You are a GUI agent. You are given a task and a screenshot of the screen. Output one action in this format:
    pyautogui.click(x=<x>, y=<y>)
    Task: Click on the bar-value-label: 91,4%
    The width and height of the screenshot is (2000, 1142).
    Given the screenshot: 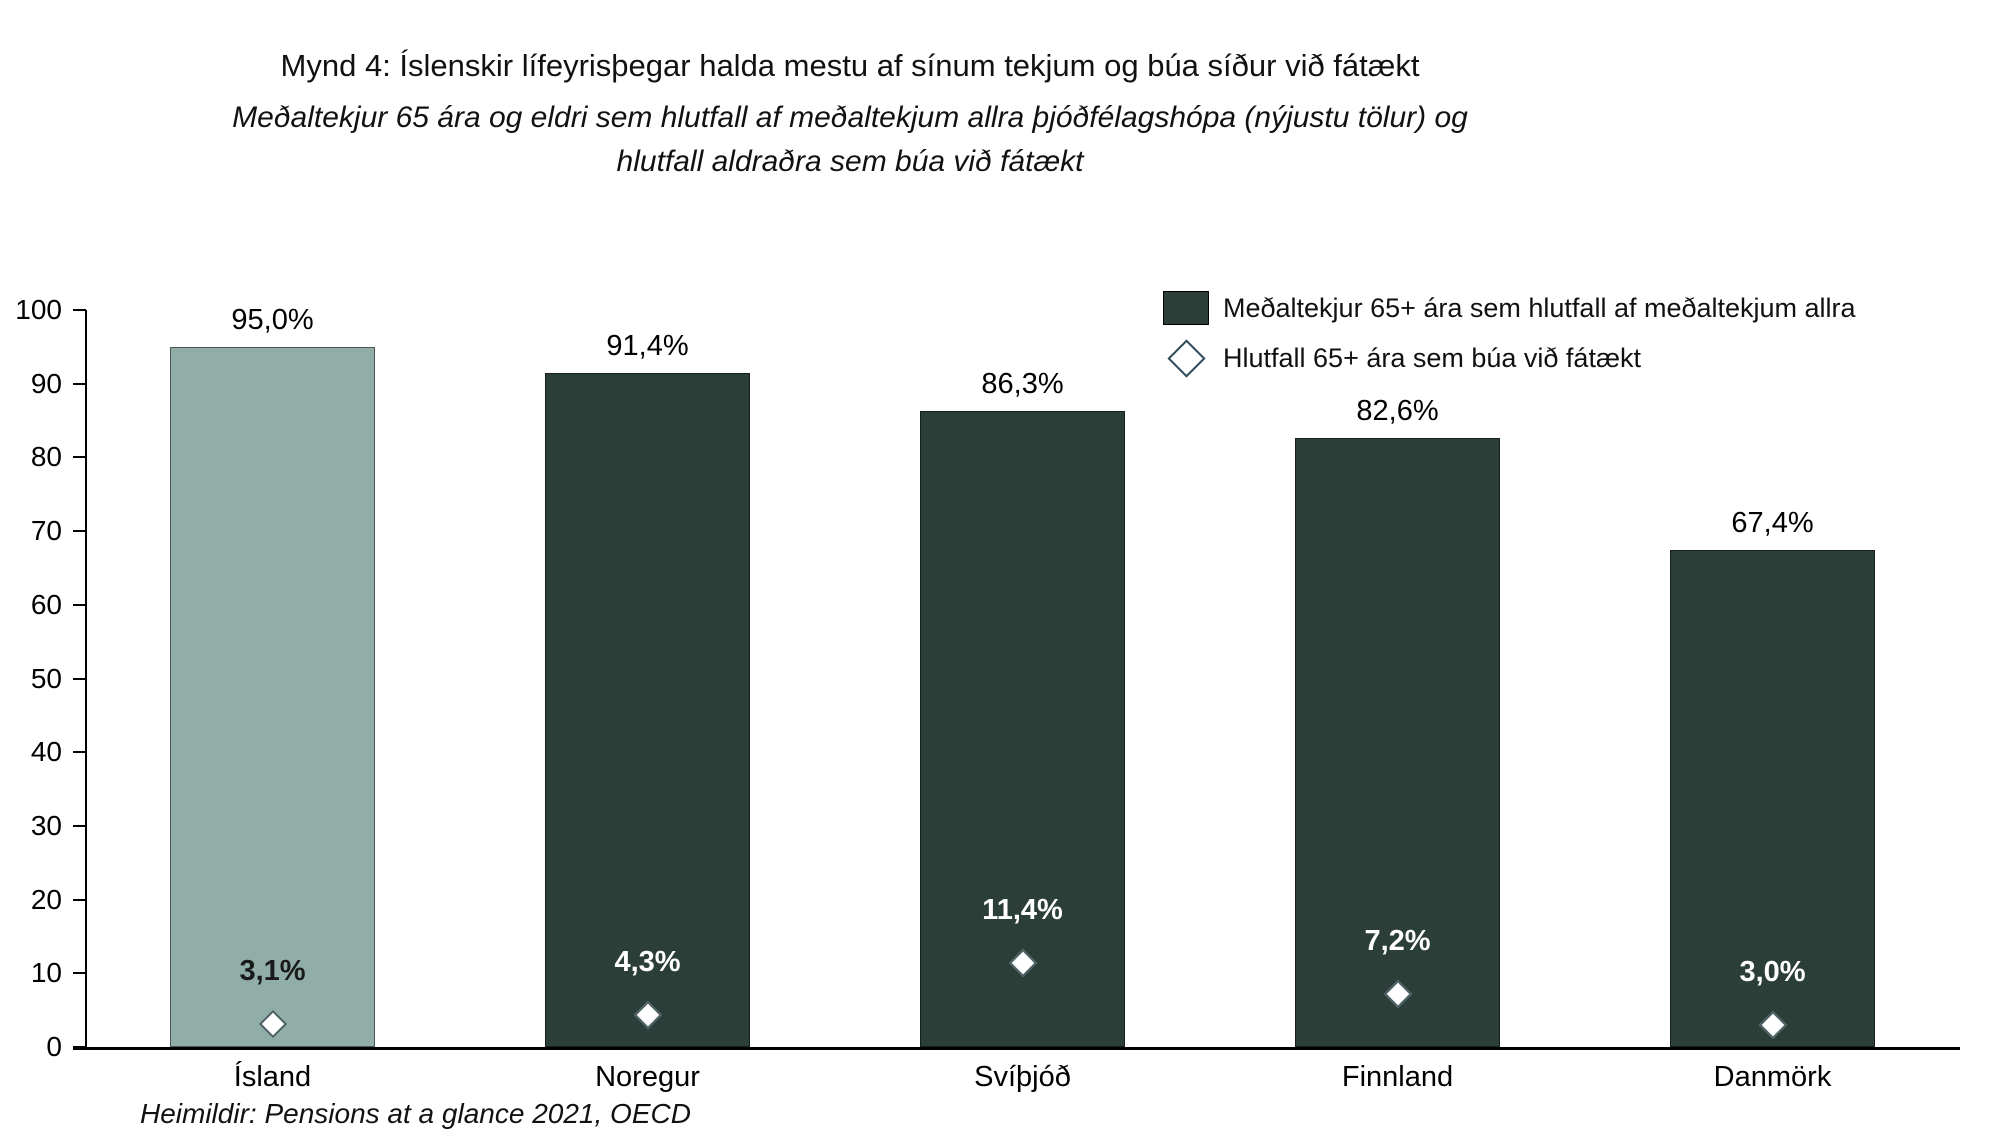 What is the action you would take?
    pyautogui.click(x=647, y=346)
    